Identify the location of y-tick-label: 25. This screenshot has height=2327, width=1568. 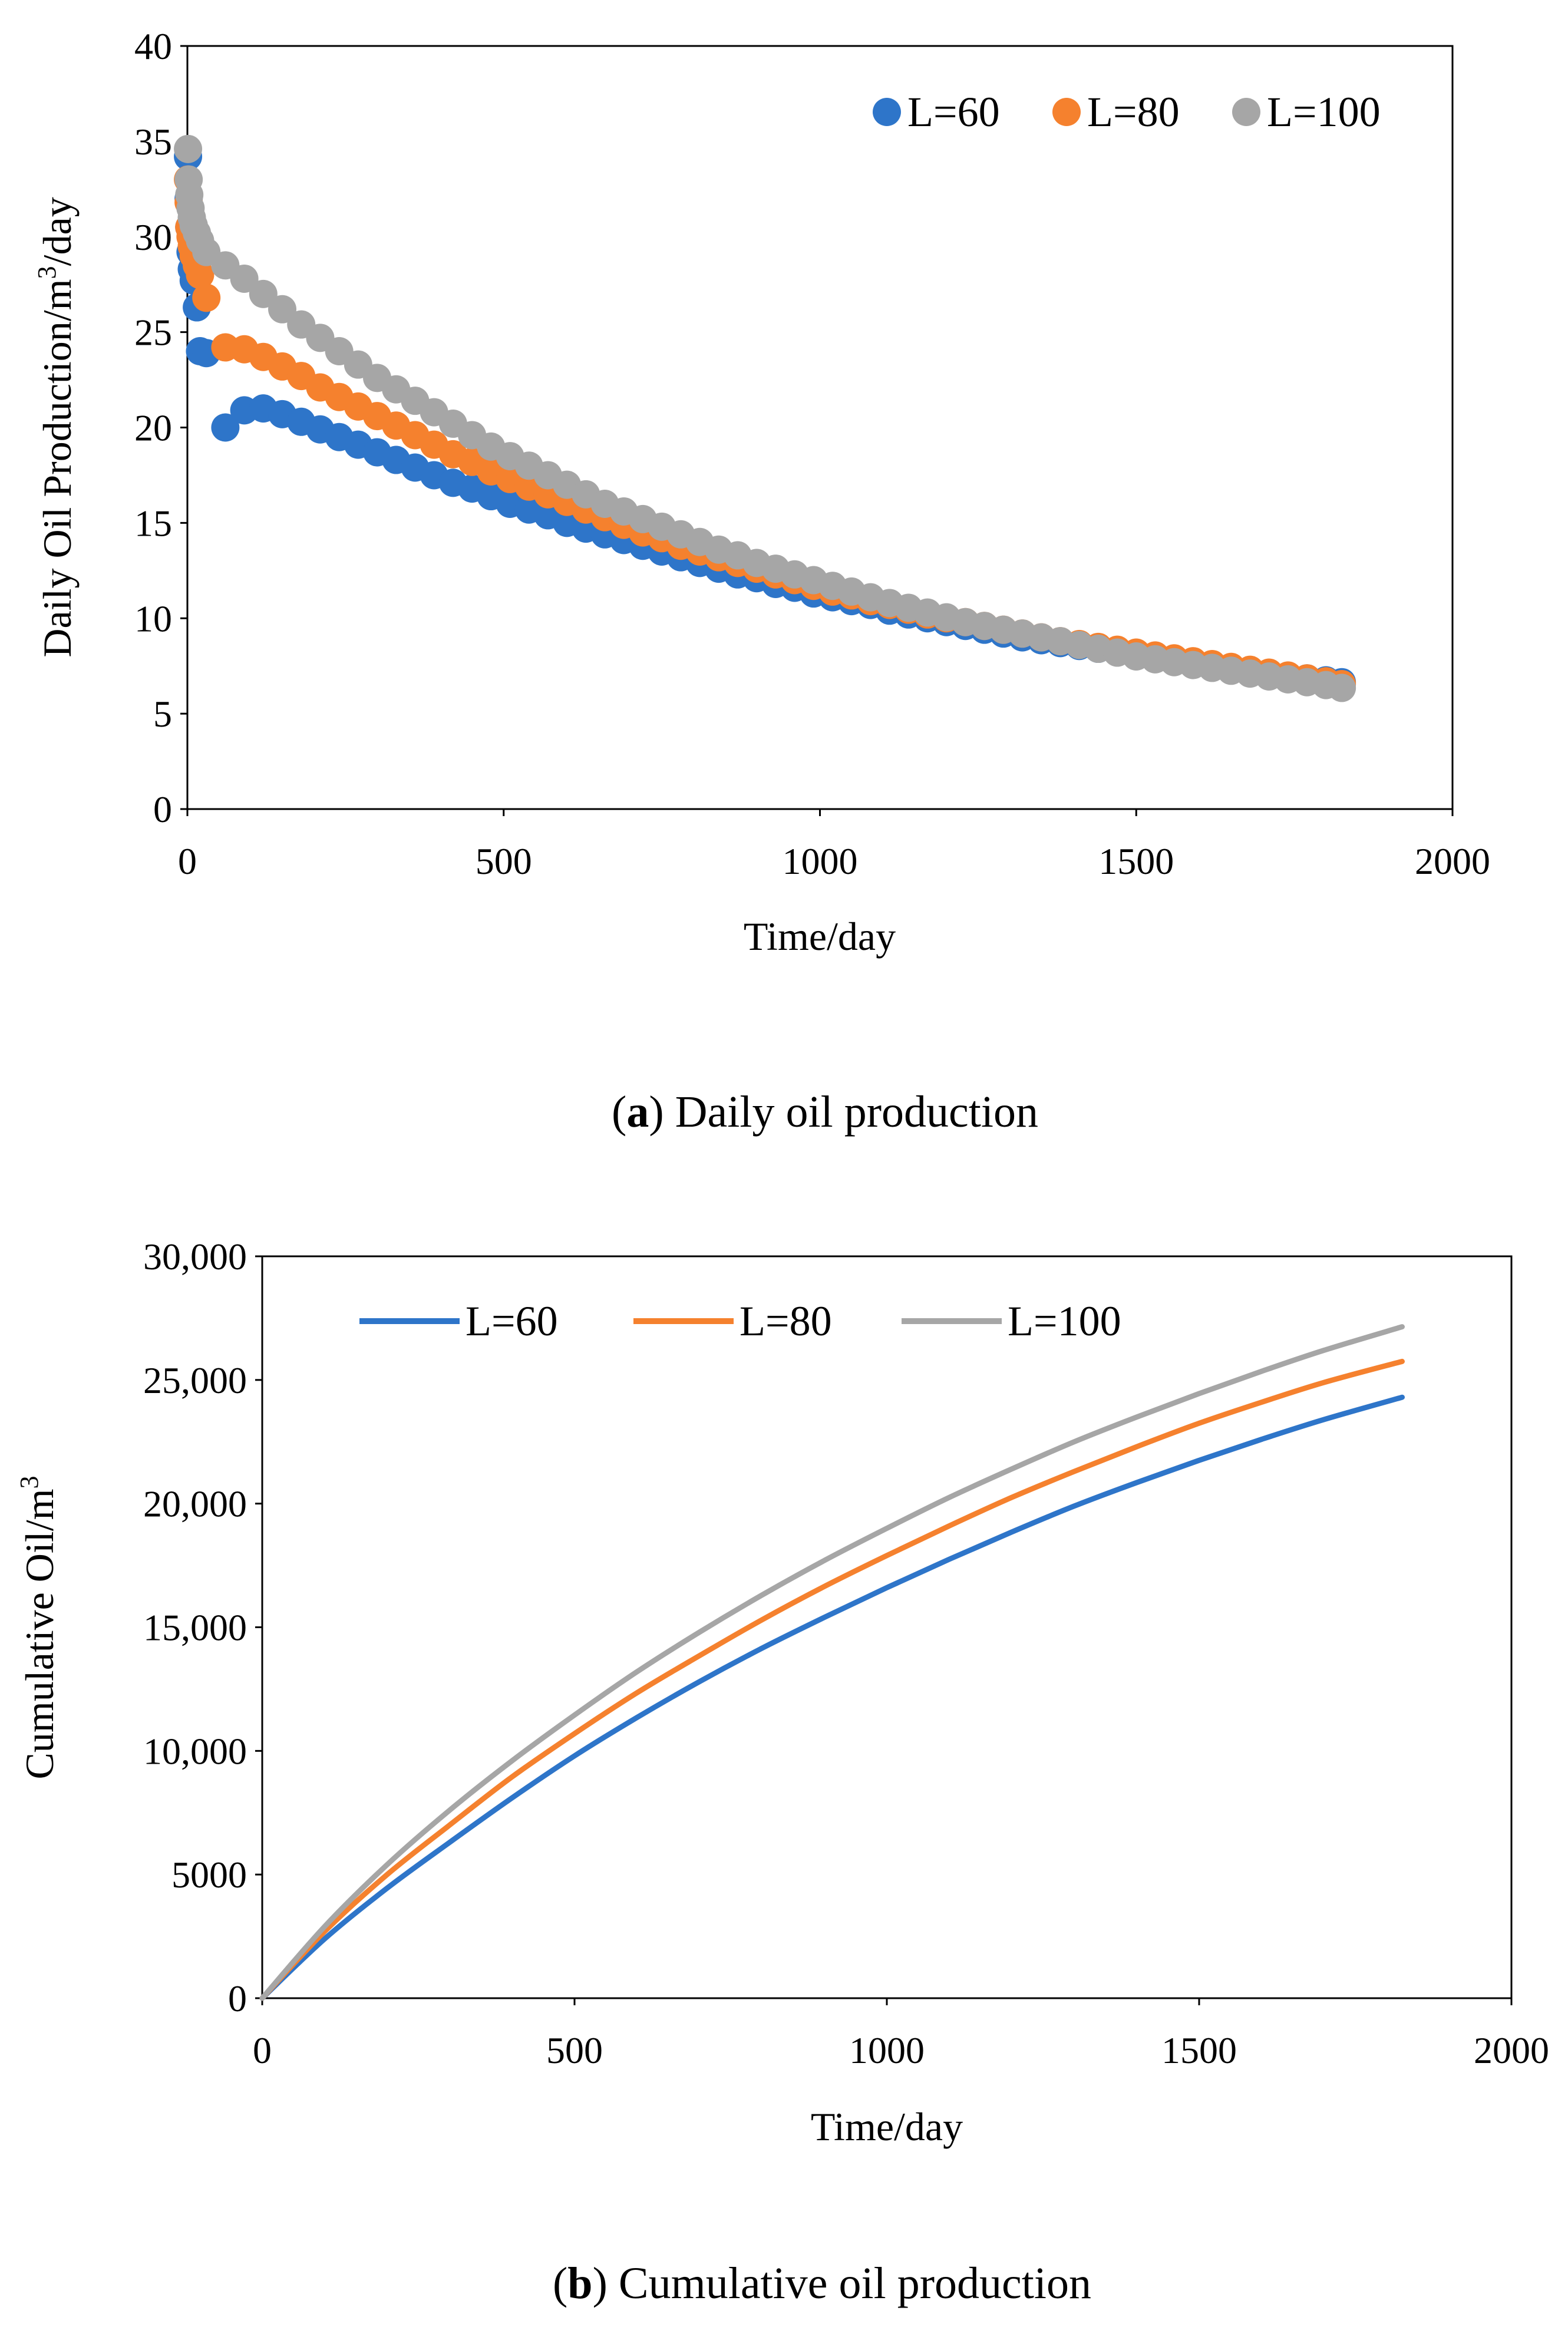
(153, 333).